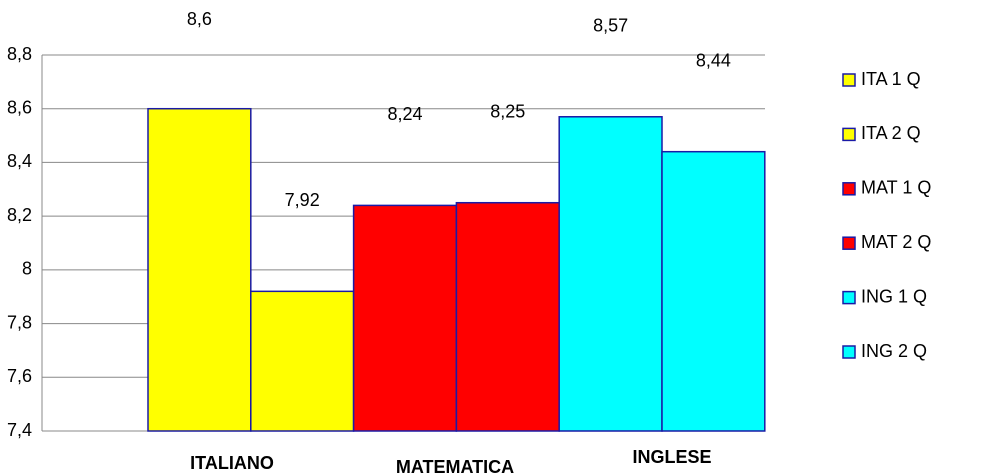 The width and height of the screenshot is (991, 476). What do you see at coordinates (894, 351) in the screenshot?
I see `legend-label: ING 2 Q` at bounding box center [894, 351].